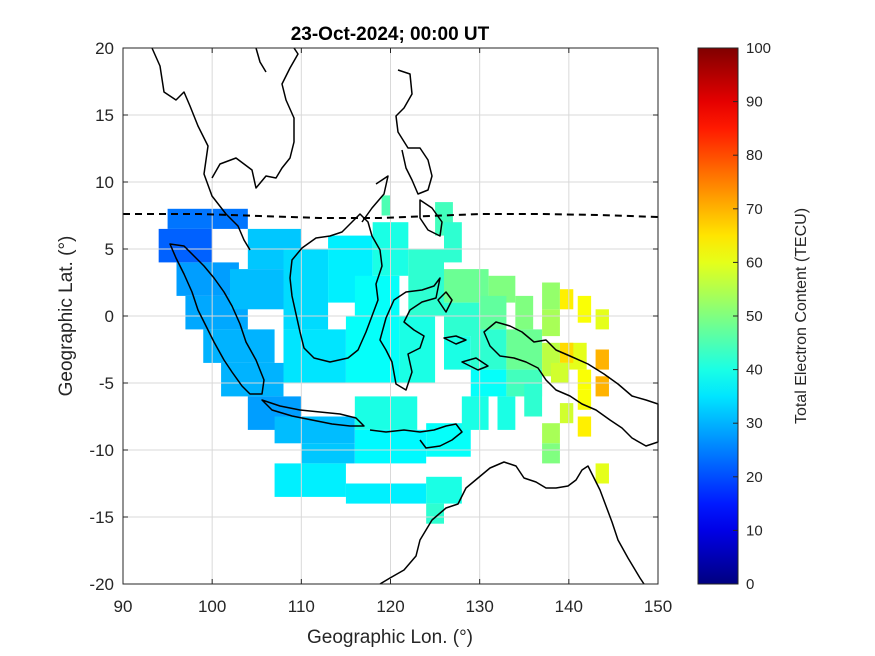 This screenshot has width=875, height=656. Describe the element at coordinates (66, 316) in the screenshot. I see `y-axis-label: Geographic Lat. (°)` at that location.